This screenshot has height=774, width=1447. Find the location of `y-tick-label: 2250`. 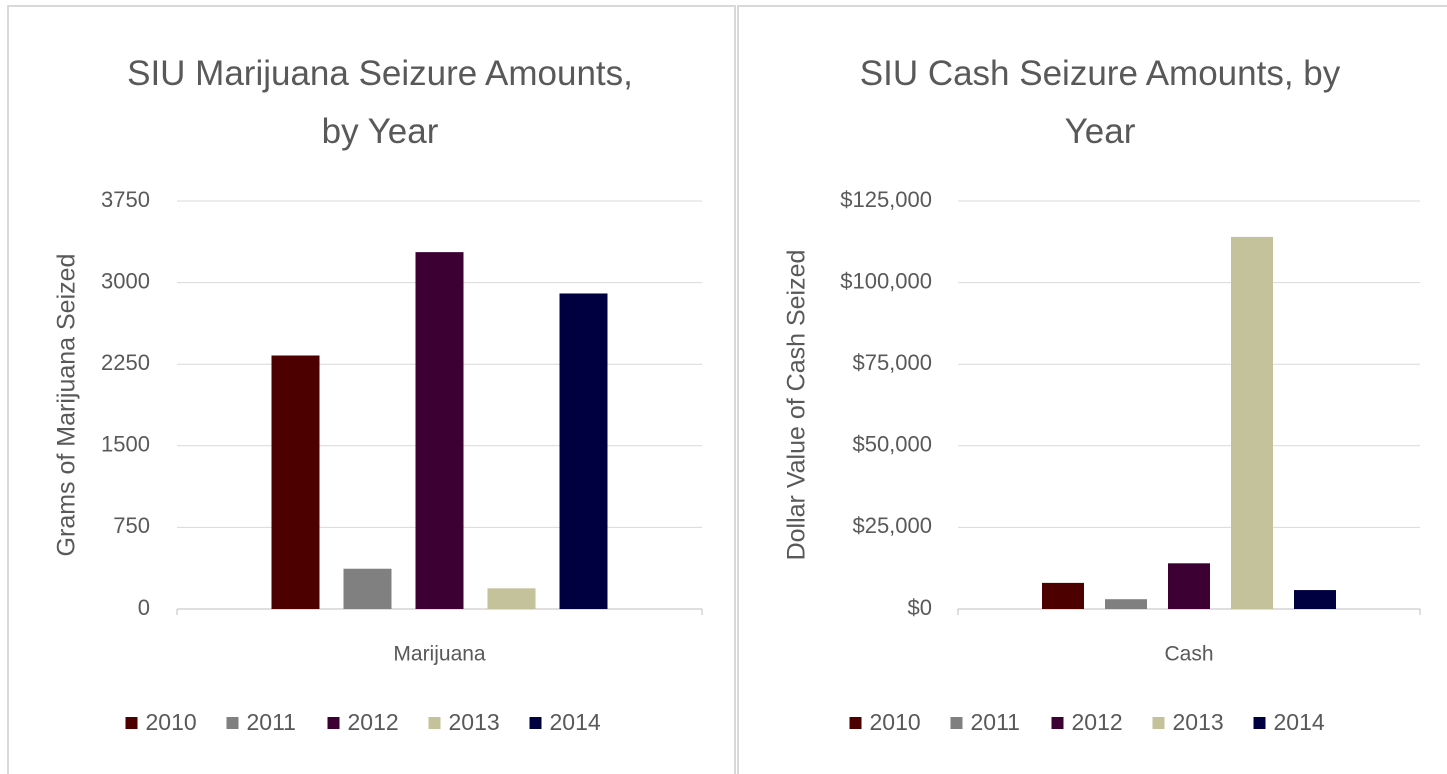

y-tick-label: 2250 is located at coordinates (125, 362).